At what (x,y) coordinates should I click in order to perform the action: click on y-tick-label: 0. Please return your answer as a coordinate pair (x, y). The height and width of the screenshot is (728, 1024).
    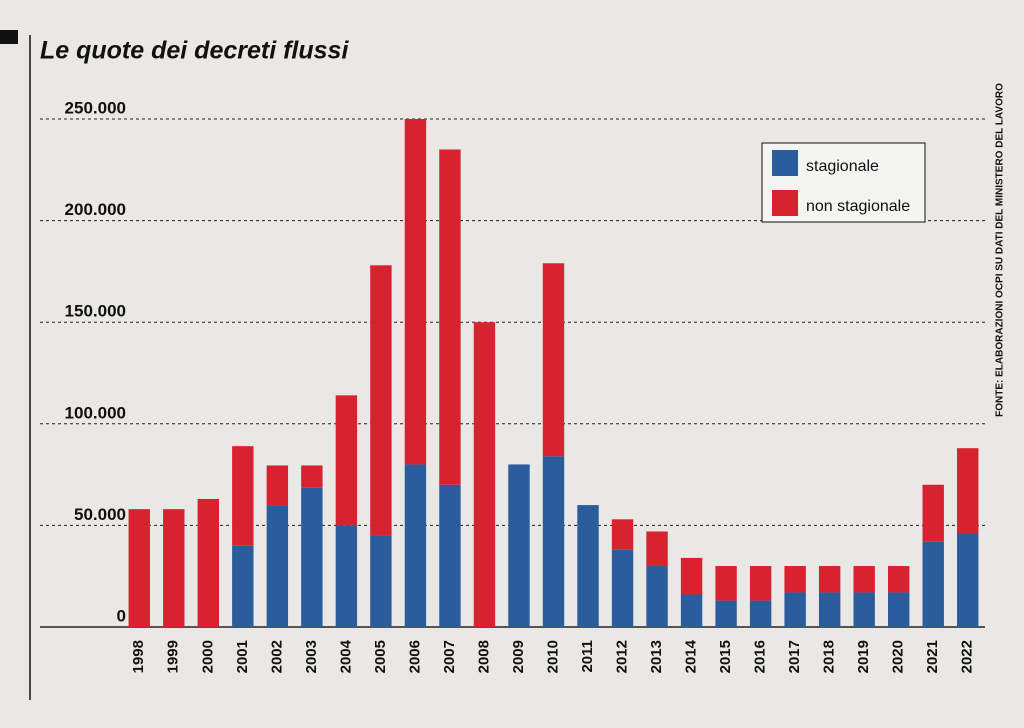
    Looking at the image, I should click on (121, 615).